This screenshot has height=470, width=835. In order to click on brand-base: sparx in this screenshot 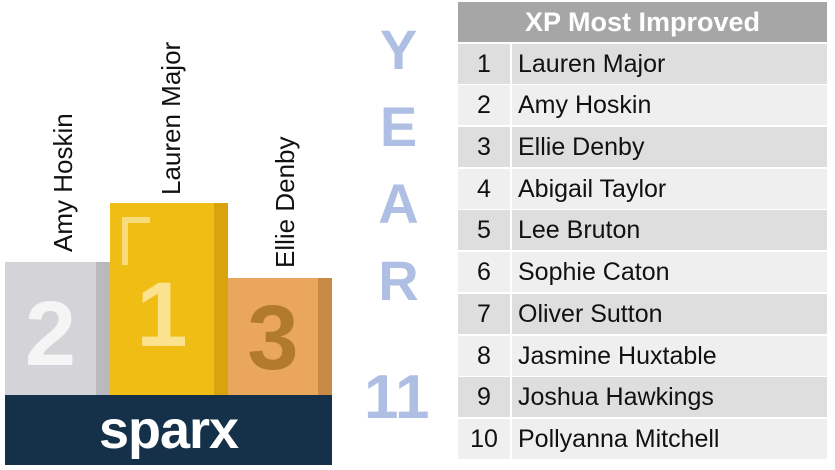, I will do `click(168, 430)`.